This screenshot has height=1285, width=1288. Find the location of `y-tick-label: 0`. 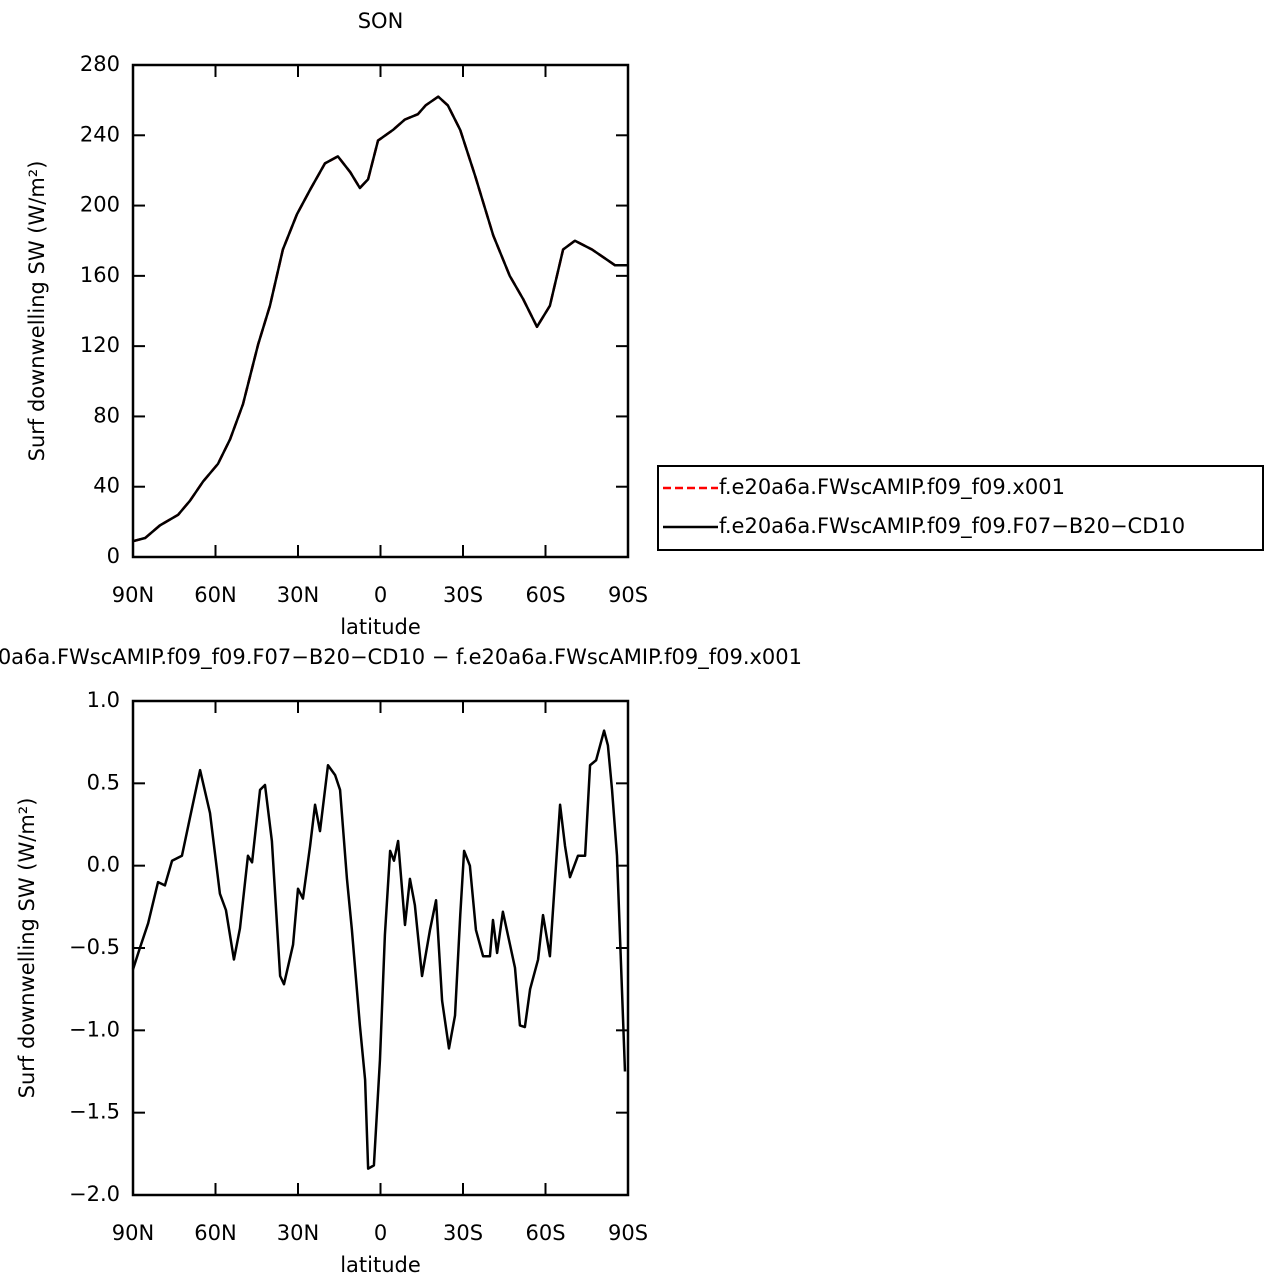

y-tick-label: 0 is located at coordinates (113, 556).